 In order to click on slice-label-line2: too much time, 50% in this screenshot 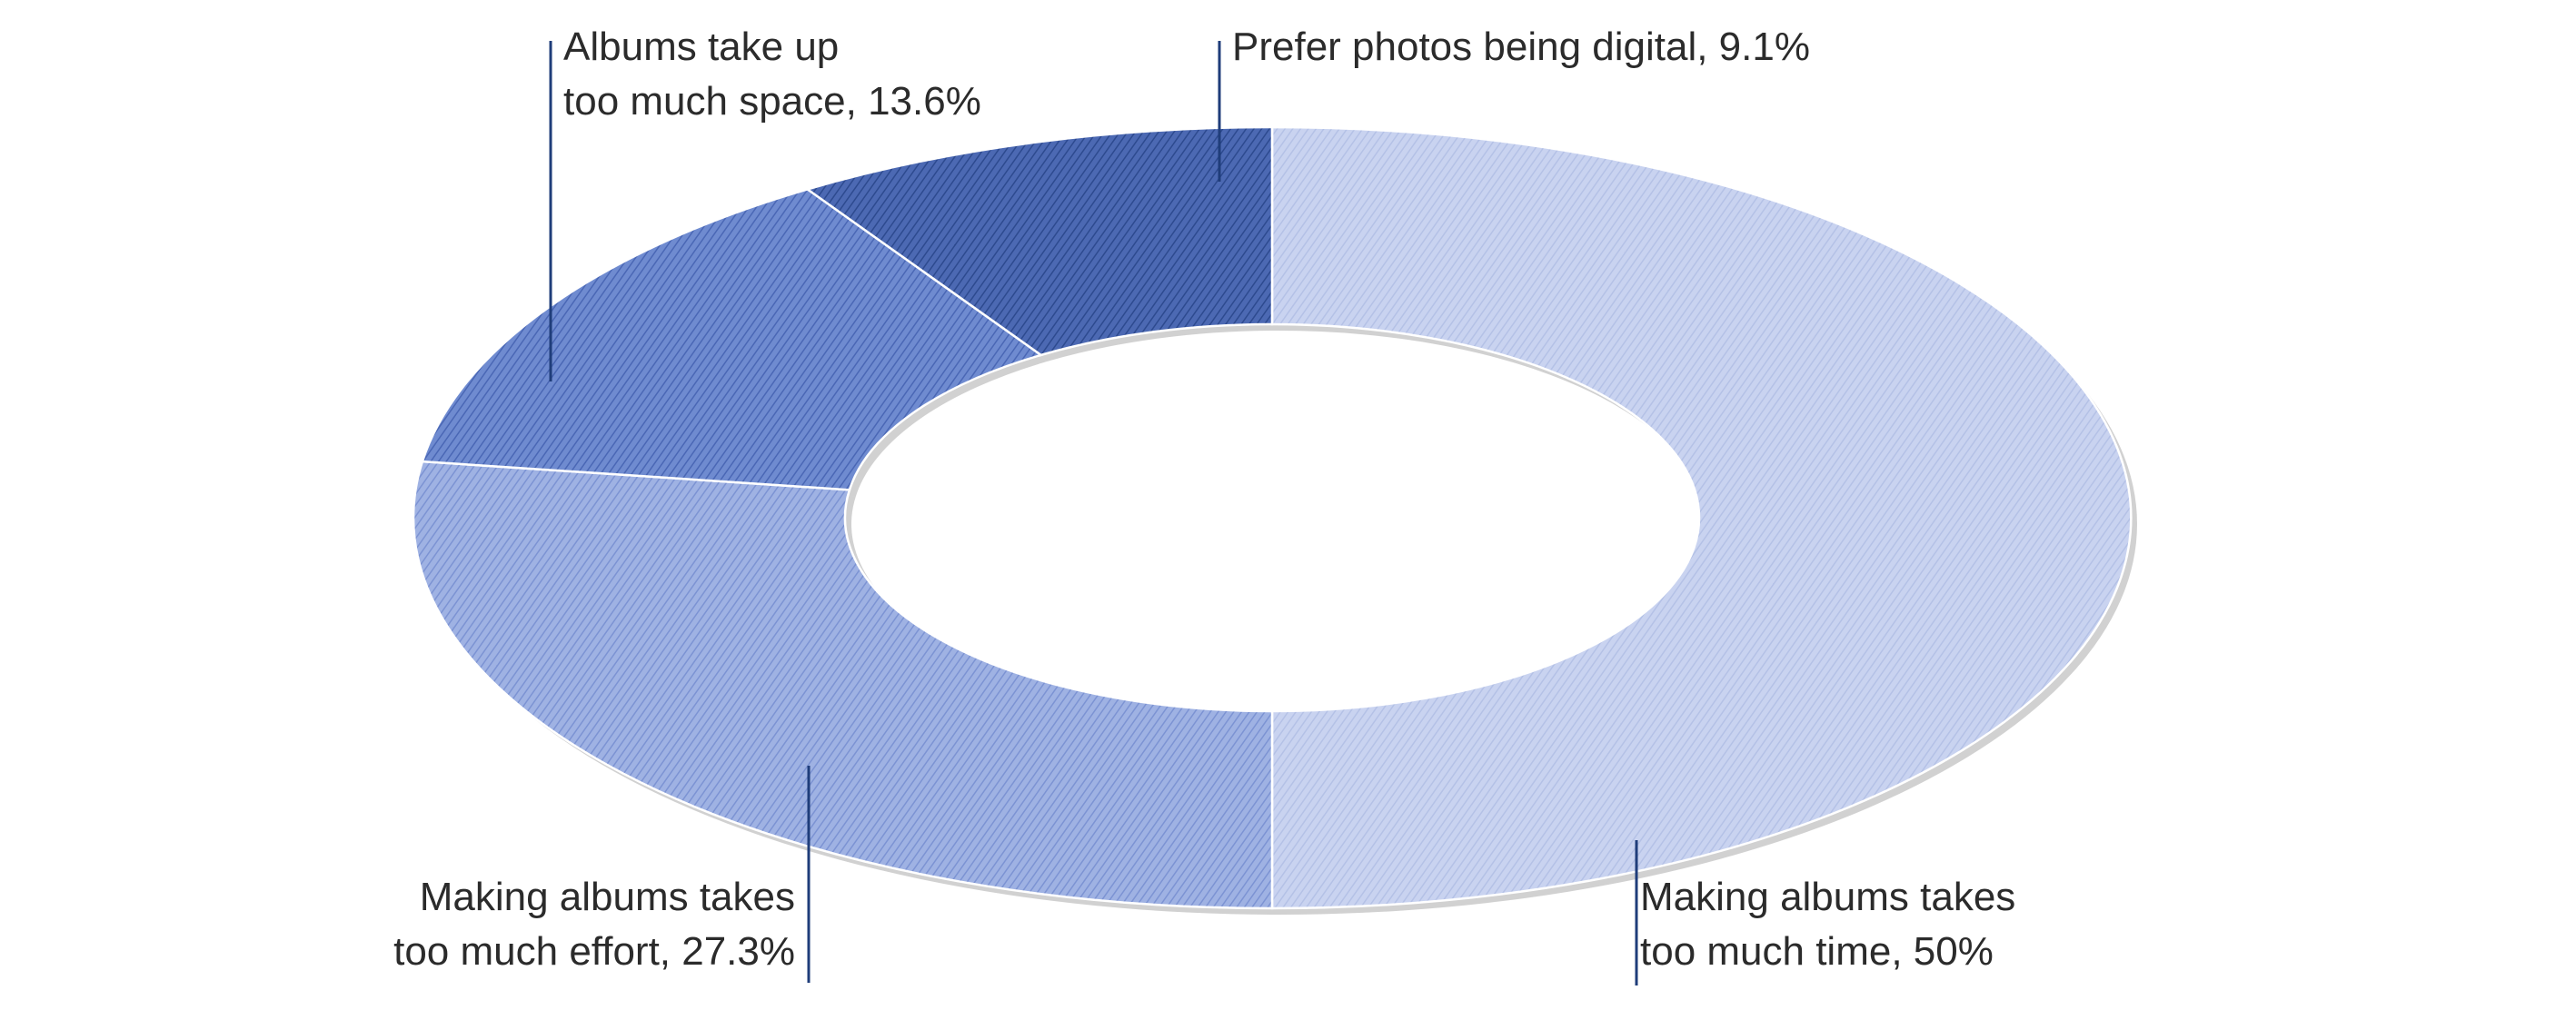, I will do `click(1817, 951)`.